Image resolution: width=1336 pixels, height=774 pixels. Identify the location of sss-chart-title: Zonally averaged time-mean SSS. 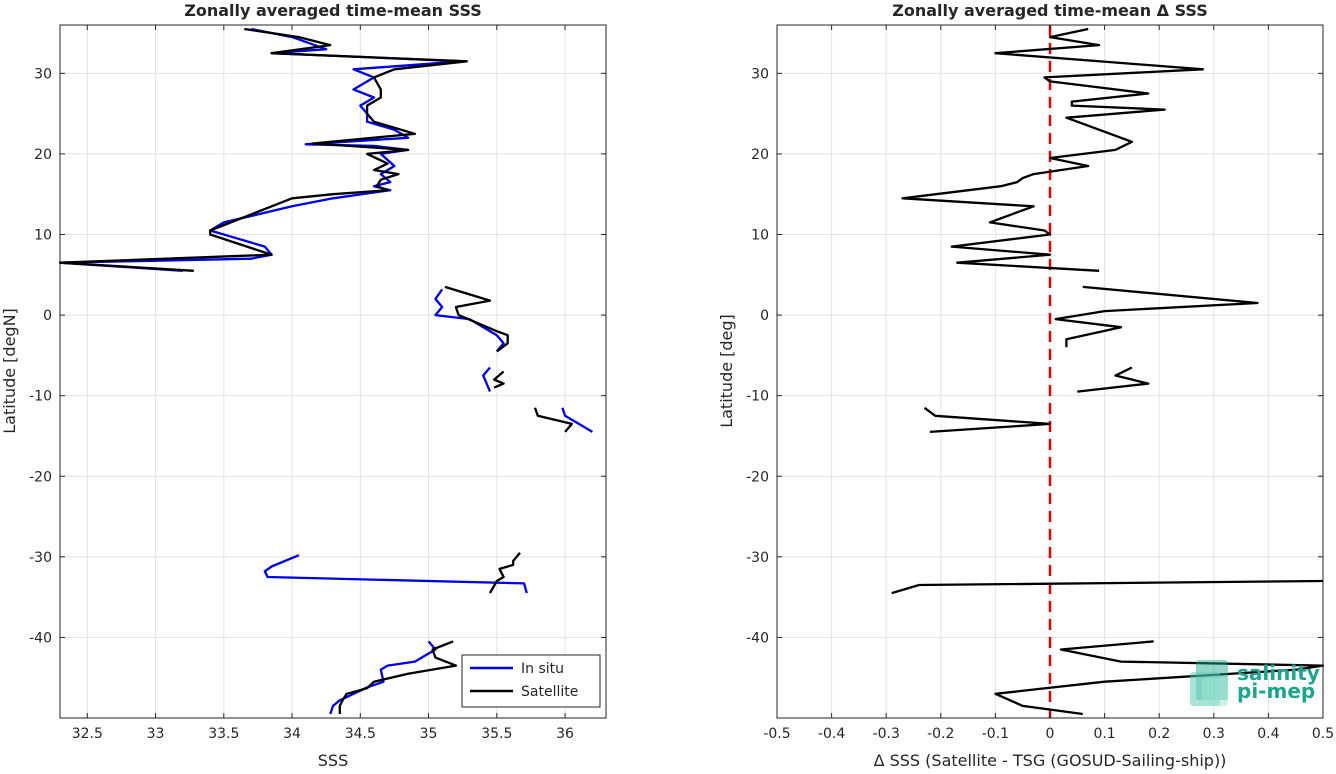
(333, 10).